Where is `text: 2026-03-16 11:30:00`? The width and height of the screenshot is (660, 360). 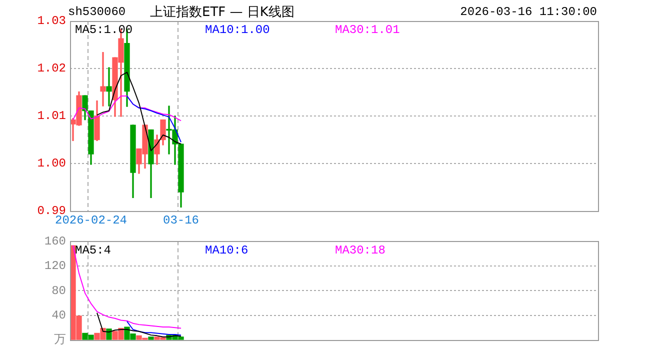 text: 2026-03-16 11:30:00 is located at coordinates (528, 12).